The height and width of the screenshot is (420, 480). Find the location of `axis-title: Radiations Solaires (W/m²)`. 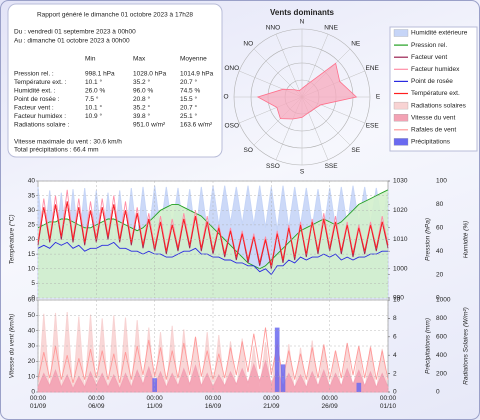

axis-title: Radiations Solaires (W/m²) is located at coordinates (466, 346).